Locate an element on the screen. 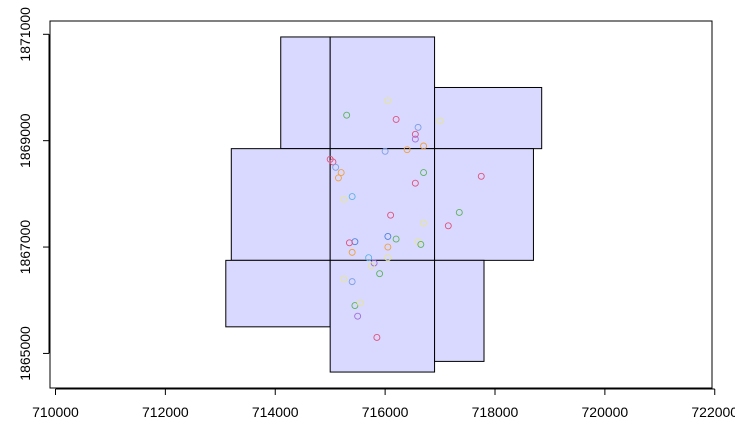 This screenshot has height=440, width=735. y-axis: 1865000 1867000 1869000 1871000 is located at coordinates (33, 194).